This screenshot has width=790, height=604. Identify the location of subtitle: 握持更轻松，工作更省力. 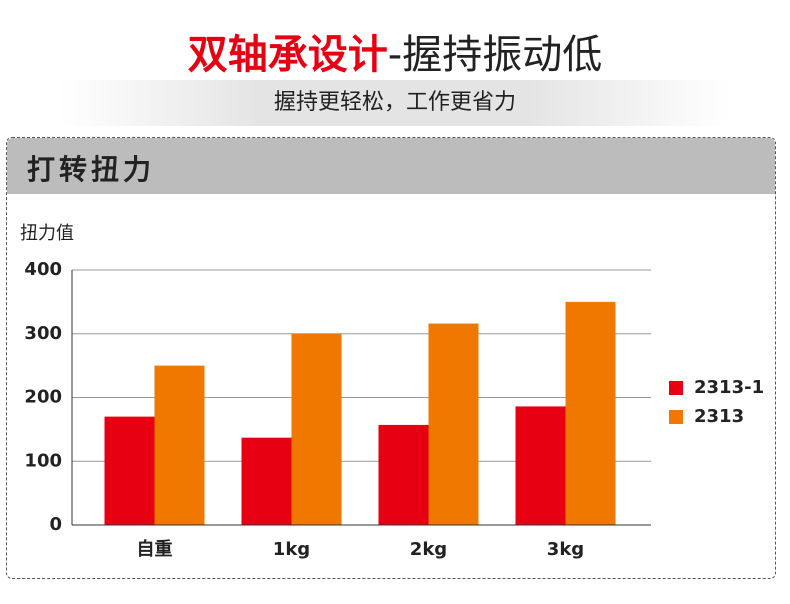
(395, 103).